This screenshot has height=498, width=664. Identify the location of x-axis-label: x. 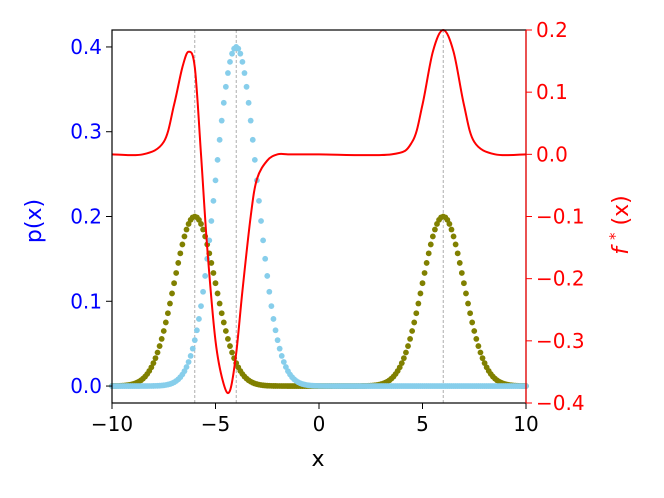
(317, 459).